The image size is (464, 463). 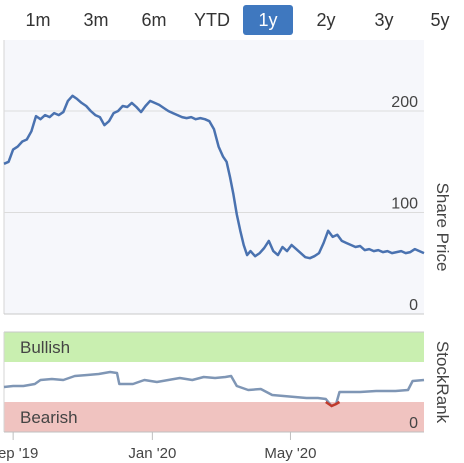 I want to click on range-tab-5y: 5y, so click(x=440, y=20).